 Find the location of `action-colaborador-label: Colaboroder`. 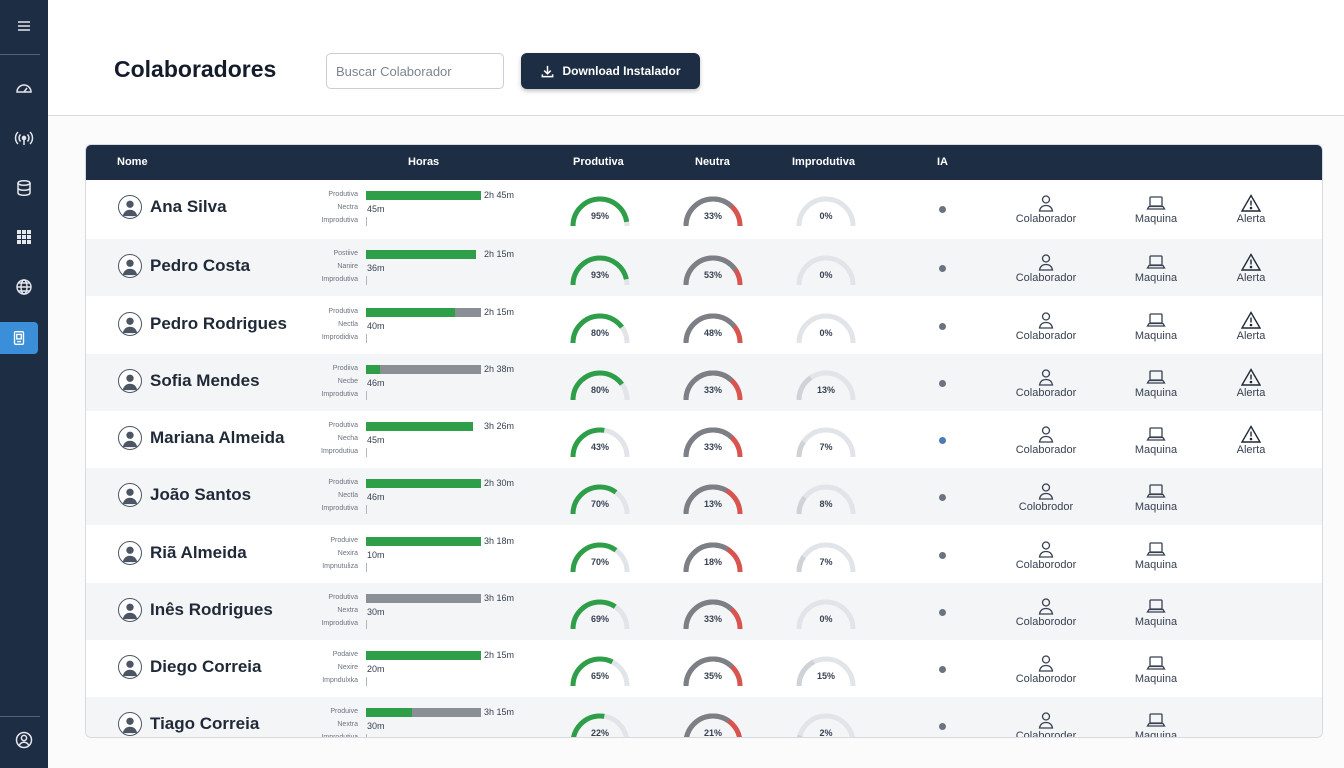

action-colaborador-label: Colaboroder is located at coordinates (1046, 734).